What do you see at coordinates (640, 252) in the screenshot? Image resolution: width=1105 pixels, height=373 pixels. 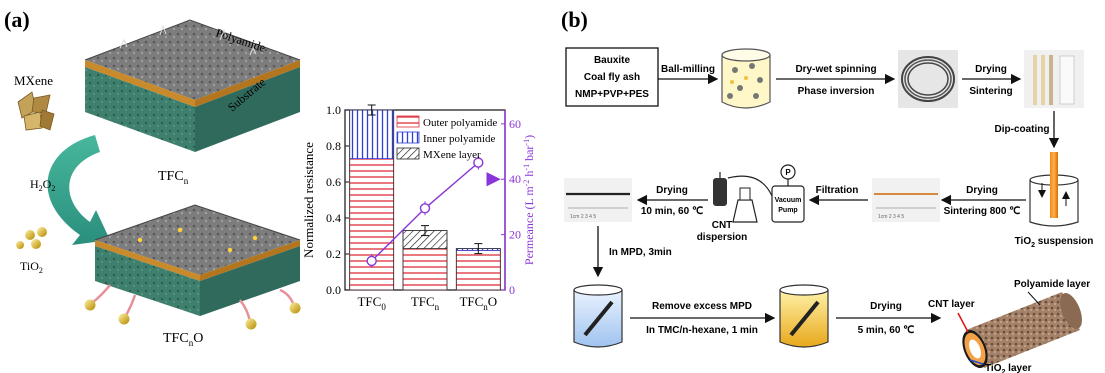 I see `in-mpd-label: In MPD, 3min` at bounding box center [640, 252].